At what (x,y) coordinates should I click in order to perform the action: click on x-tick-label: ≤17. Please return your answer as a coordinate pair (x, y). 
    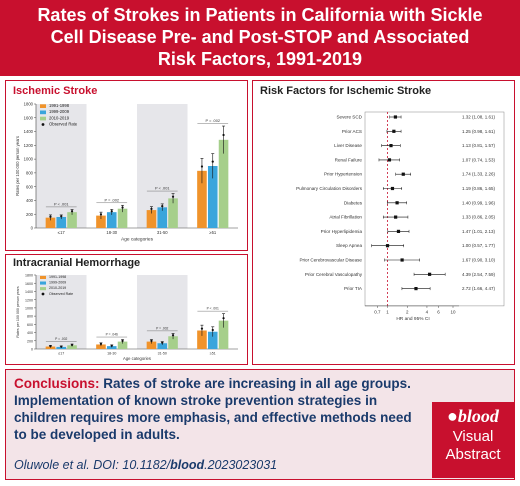
    Looking at the image, I should click on (61, 354).